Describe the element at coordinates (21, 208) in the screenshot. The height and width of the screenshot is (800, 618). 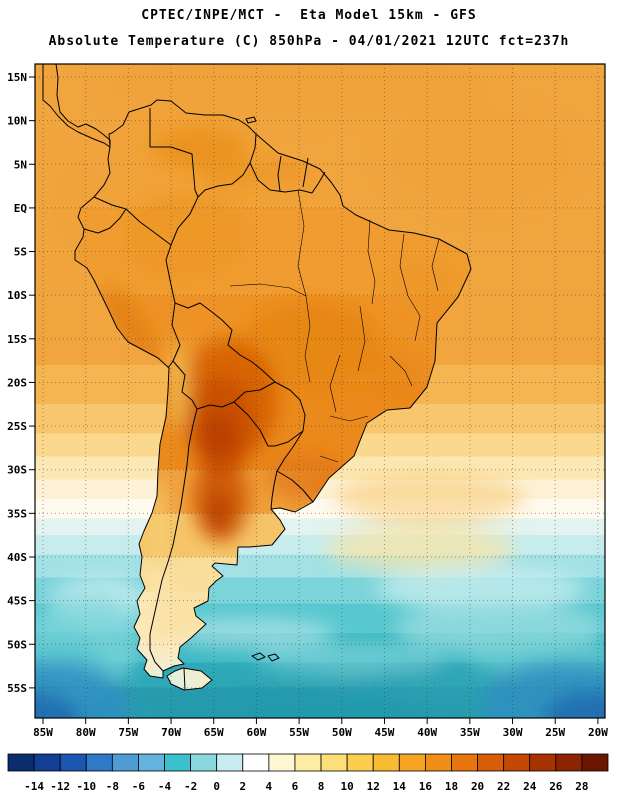
I see `lat-label: EQ` at that location.